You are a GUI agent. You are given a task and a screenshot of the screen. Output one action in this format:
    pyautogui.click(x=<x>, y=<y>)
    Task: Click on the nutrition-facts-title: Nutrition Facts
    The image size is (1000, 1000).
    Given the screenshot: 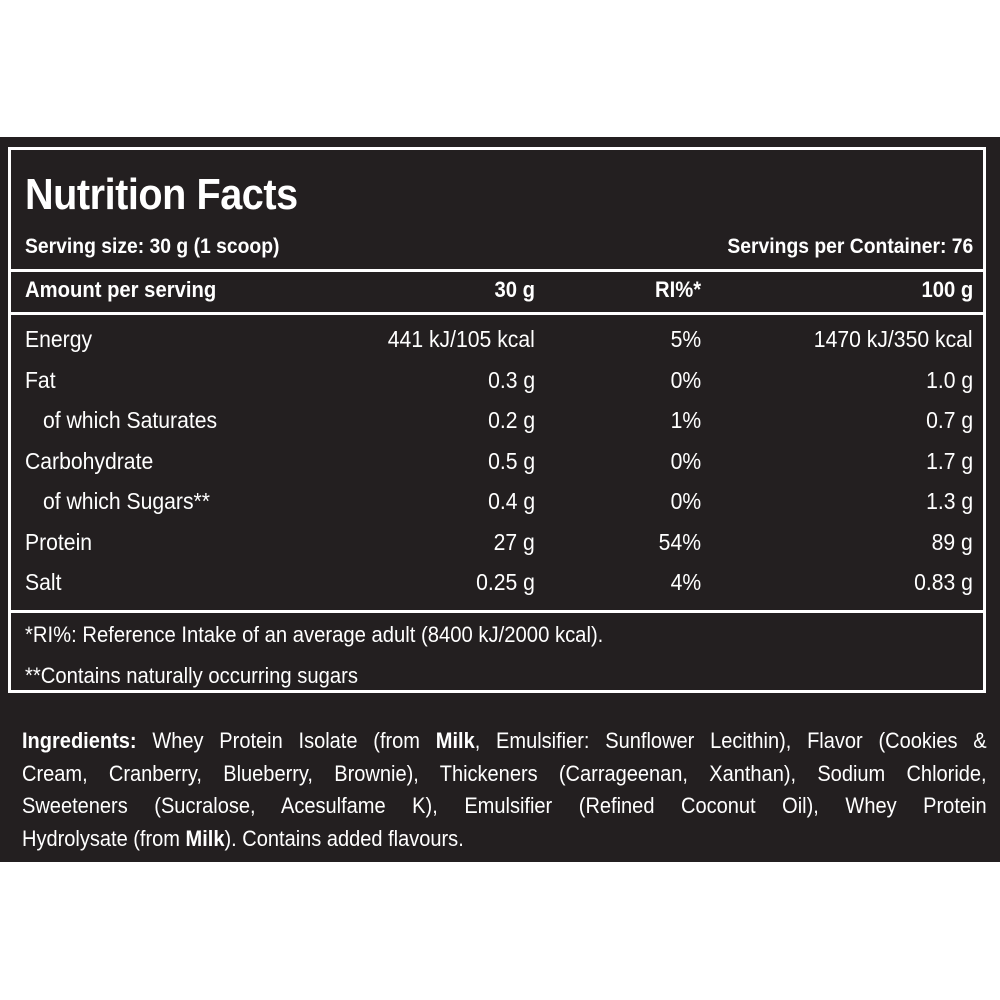 What is the action you would take?
    pyautogui.click(x=161, y=194)
    